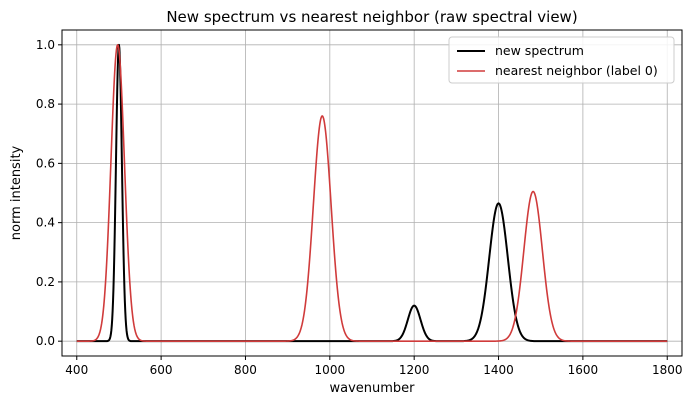 This screenshot has width=691, height=409. Describe the element at coordinates (45, 45) in the screenshot. I see `y-tick-label: 1.0` at that location.